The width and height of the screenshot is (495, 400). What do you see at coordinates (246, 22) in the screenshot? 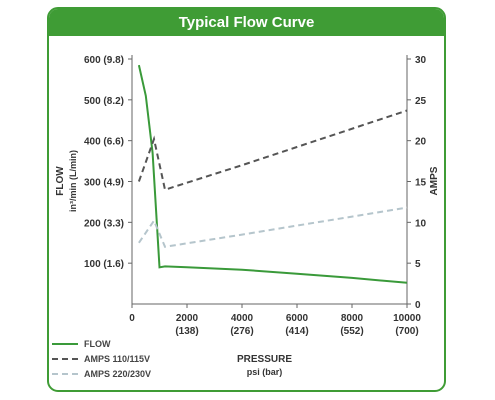
I see `chart-title: Typical Flow Curve` at bounding box center [246, 22].